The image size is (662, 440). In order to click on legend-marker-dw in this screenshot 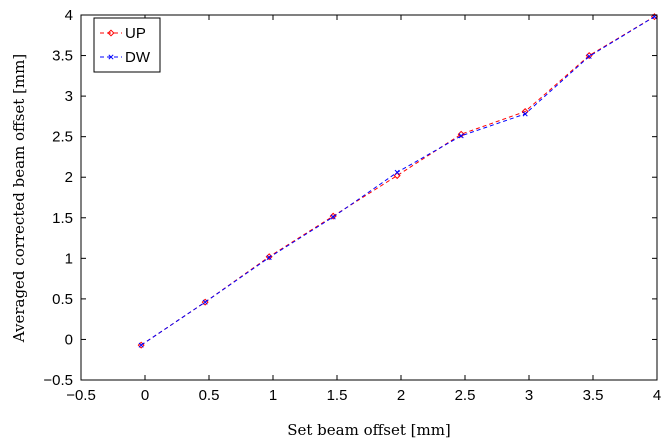, I will do `click(111, 57)`.